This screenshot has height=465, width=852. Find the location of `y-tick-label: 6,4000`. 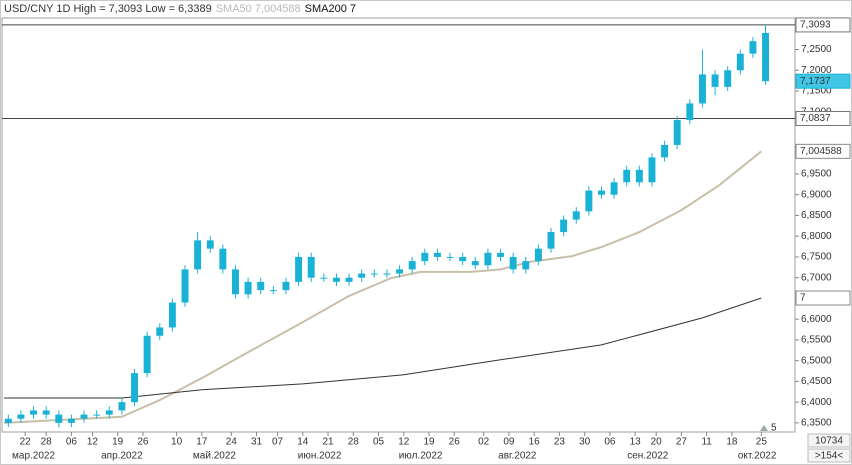

y-tick-label: 6,4000 is located at coordinates (816, 402).